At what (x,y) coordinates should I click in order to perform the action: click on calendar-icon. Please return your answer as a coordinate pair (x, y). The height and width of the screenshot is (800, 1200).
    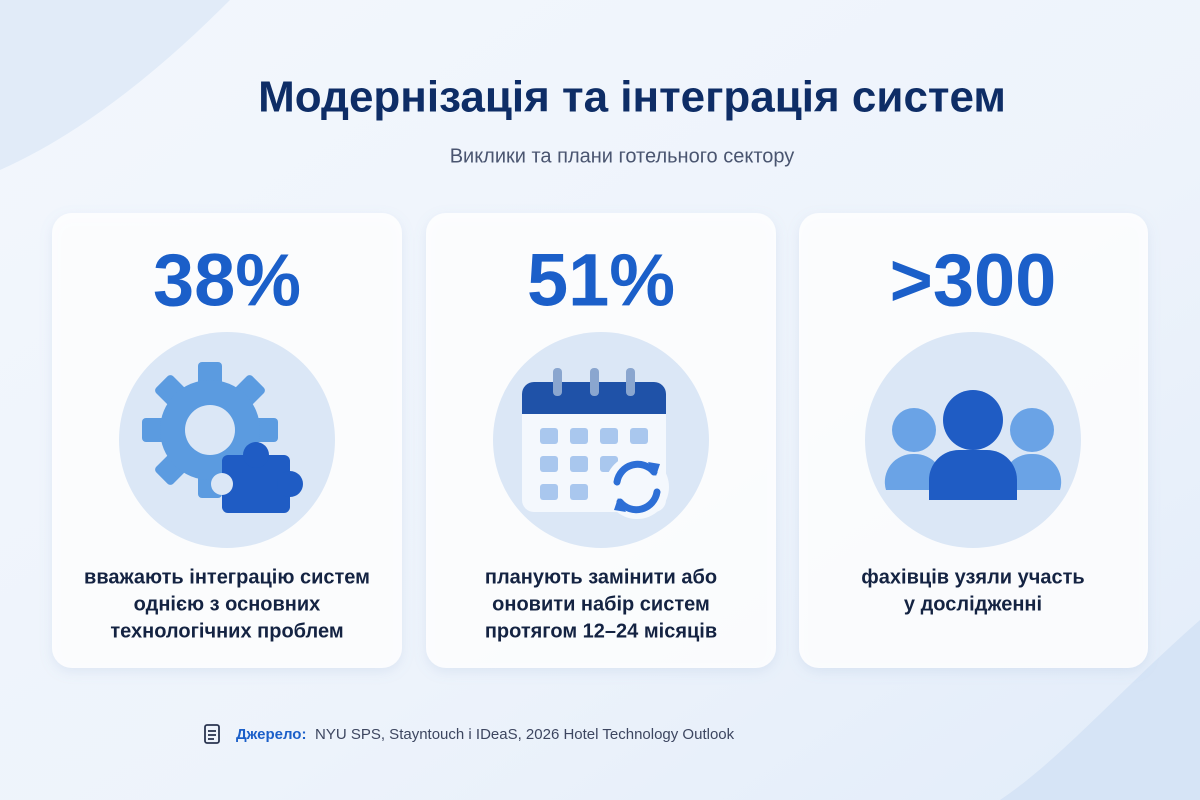
    Looking at the image, I should click on (595, 443).